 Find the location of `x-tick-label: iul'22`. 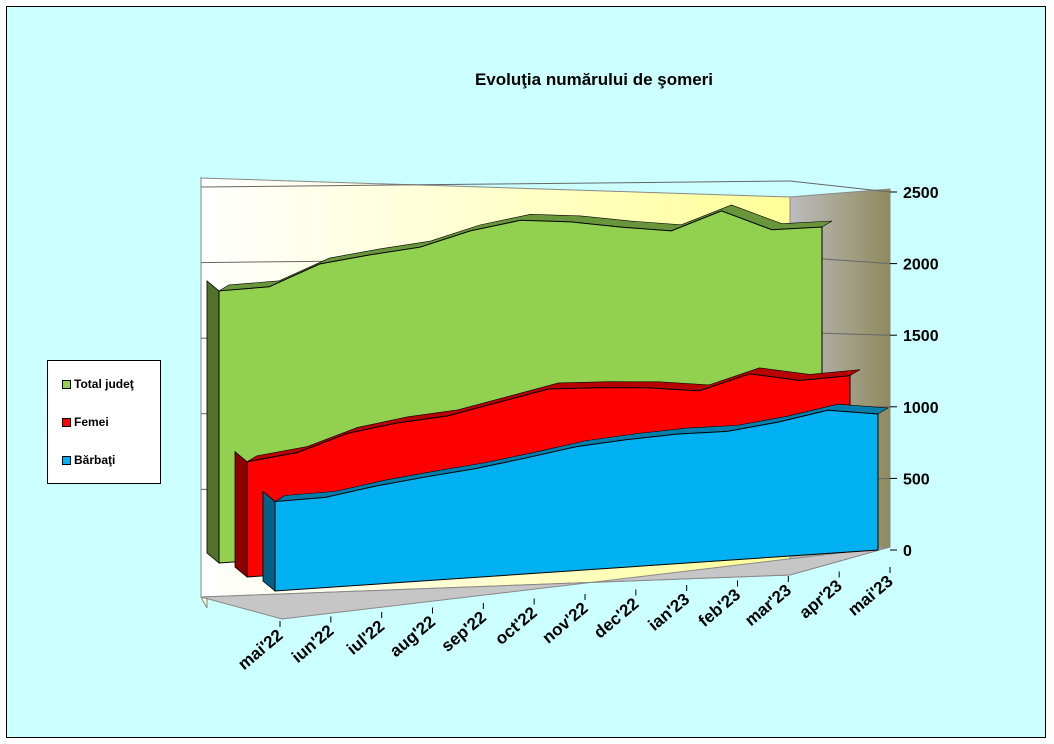

x-tick-label: iul'22 is located at coordinates (365, 638).